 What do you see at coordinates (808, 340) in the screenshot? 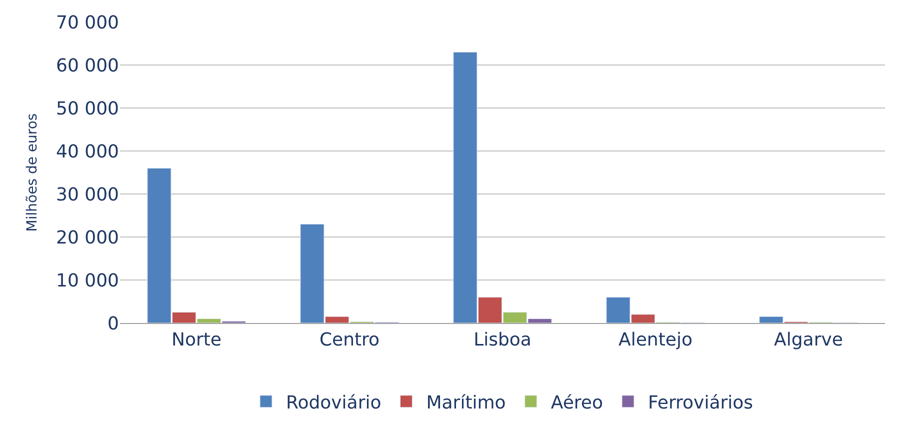
I see `x-tick-label: Algarve` at bounding box center [808, 340].